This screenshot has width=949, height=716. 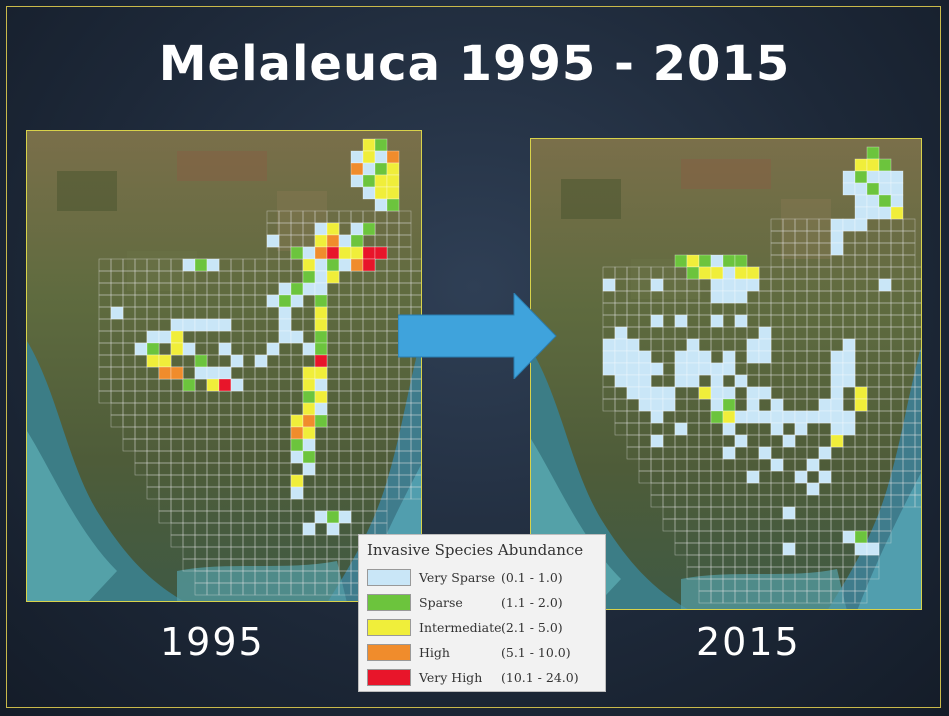 What do you see at coordinates (457, 577) in the screenshot?
I see `legend-item-name: Very Sparse` at bounding box center [457, 577].